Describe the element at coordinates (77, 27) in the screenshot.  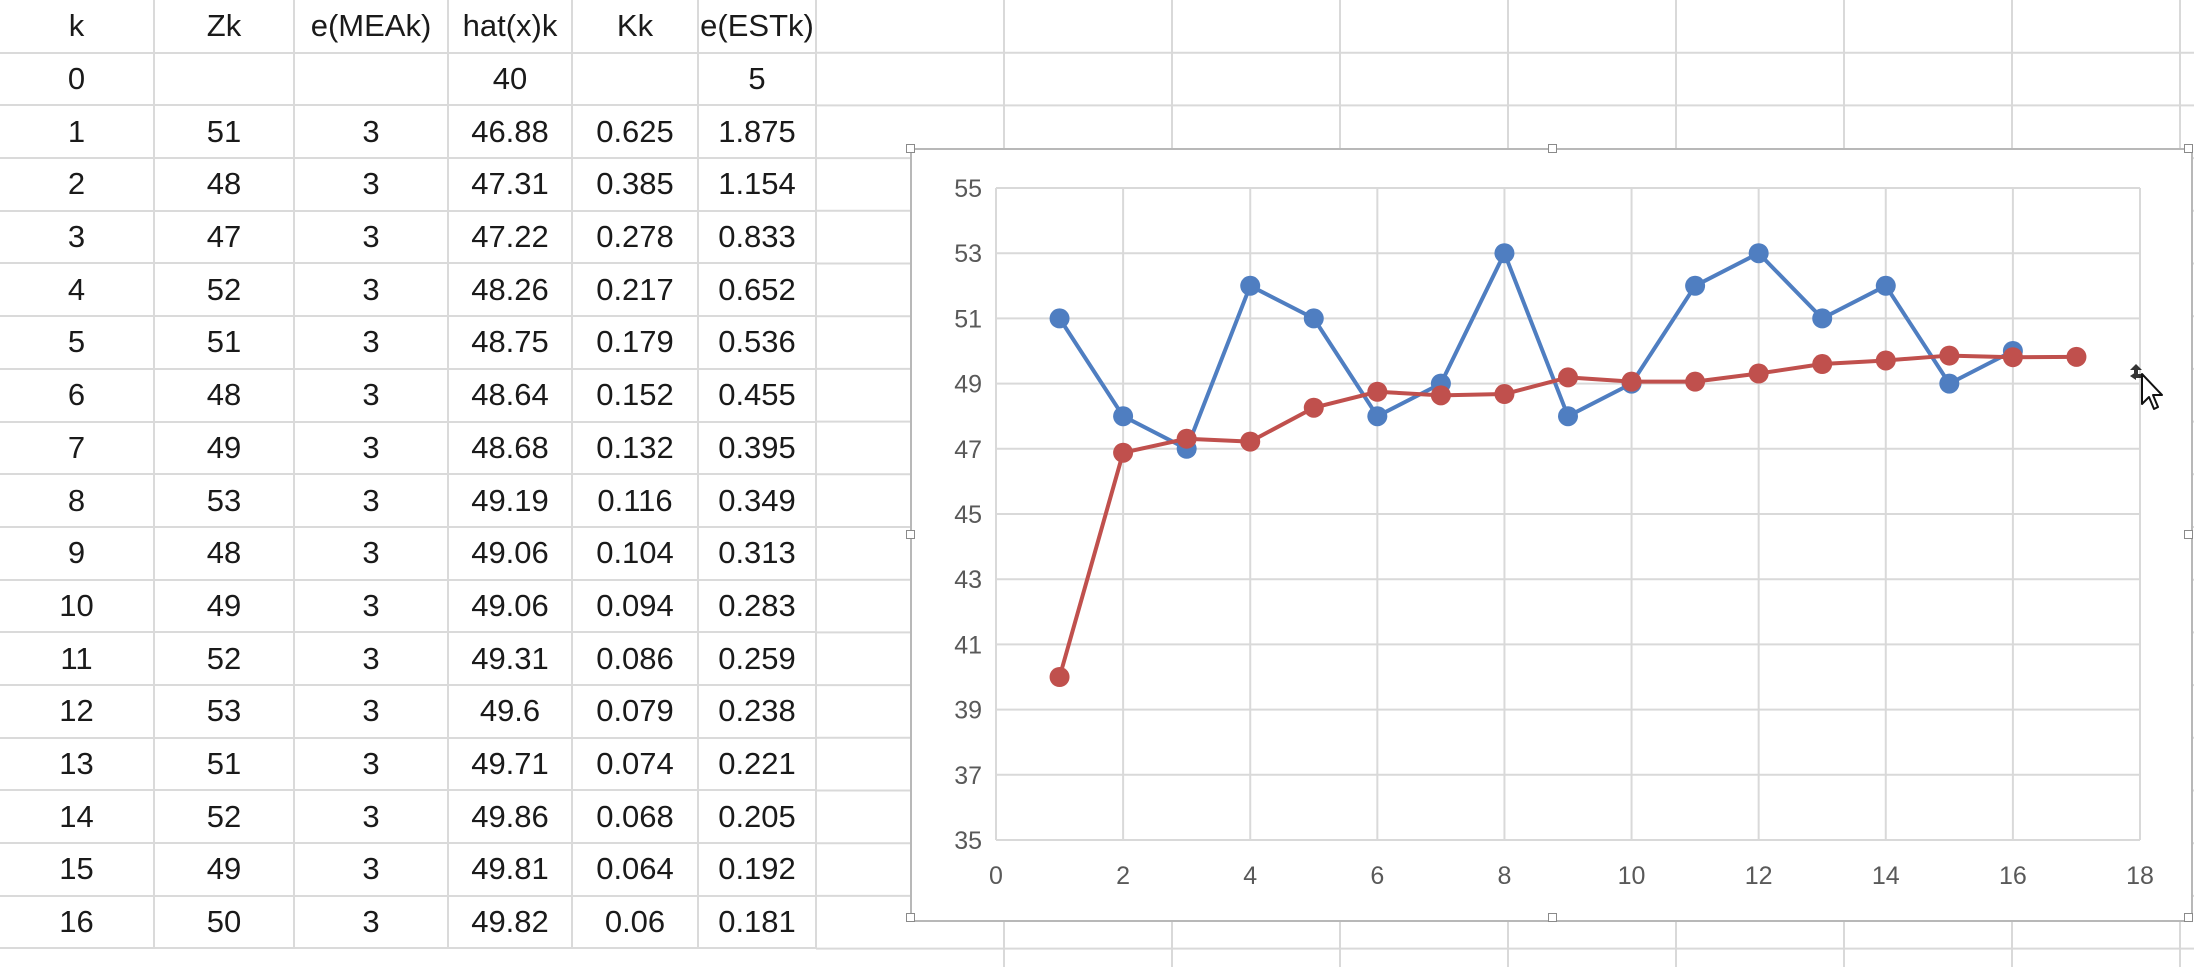
I see `header-cell: k` at that location.